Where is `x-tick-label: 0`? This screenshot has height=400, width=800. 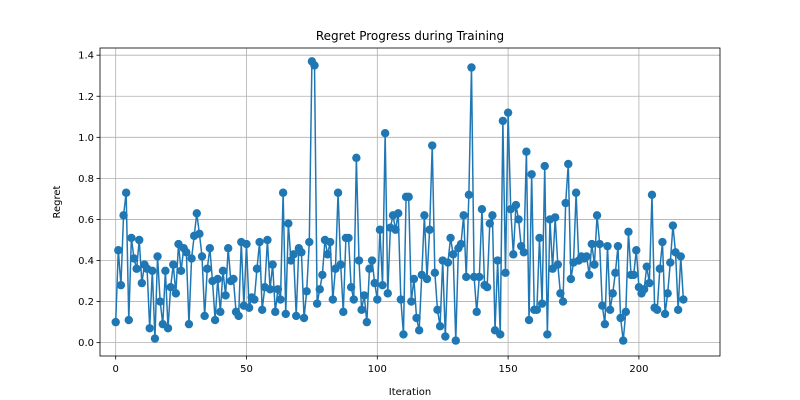
x-tick-label: 0 is located at coordinates (116, 369).